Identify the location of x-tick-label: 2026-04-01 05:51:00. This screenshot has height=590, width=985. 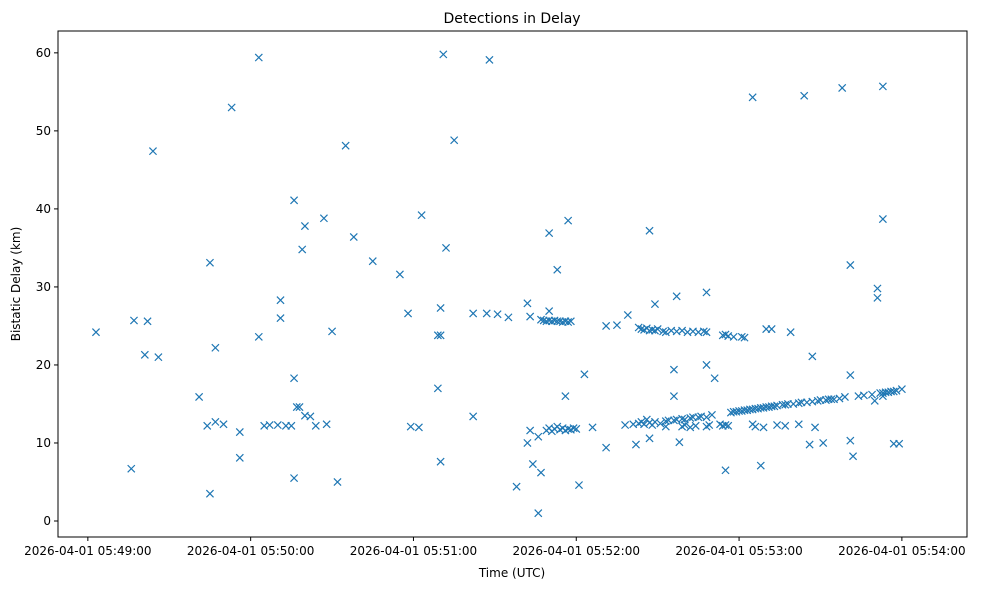
(413, 551).